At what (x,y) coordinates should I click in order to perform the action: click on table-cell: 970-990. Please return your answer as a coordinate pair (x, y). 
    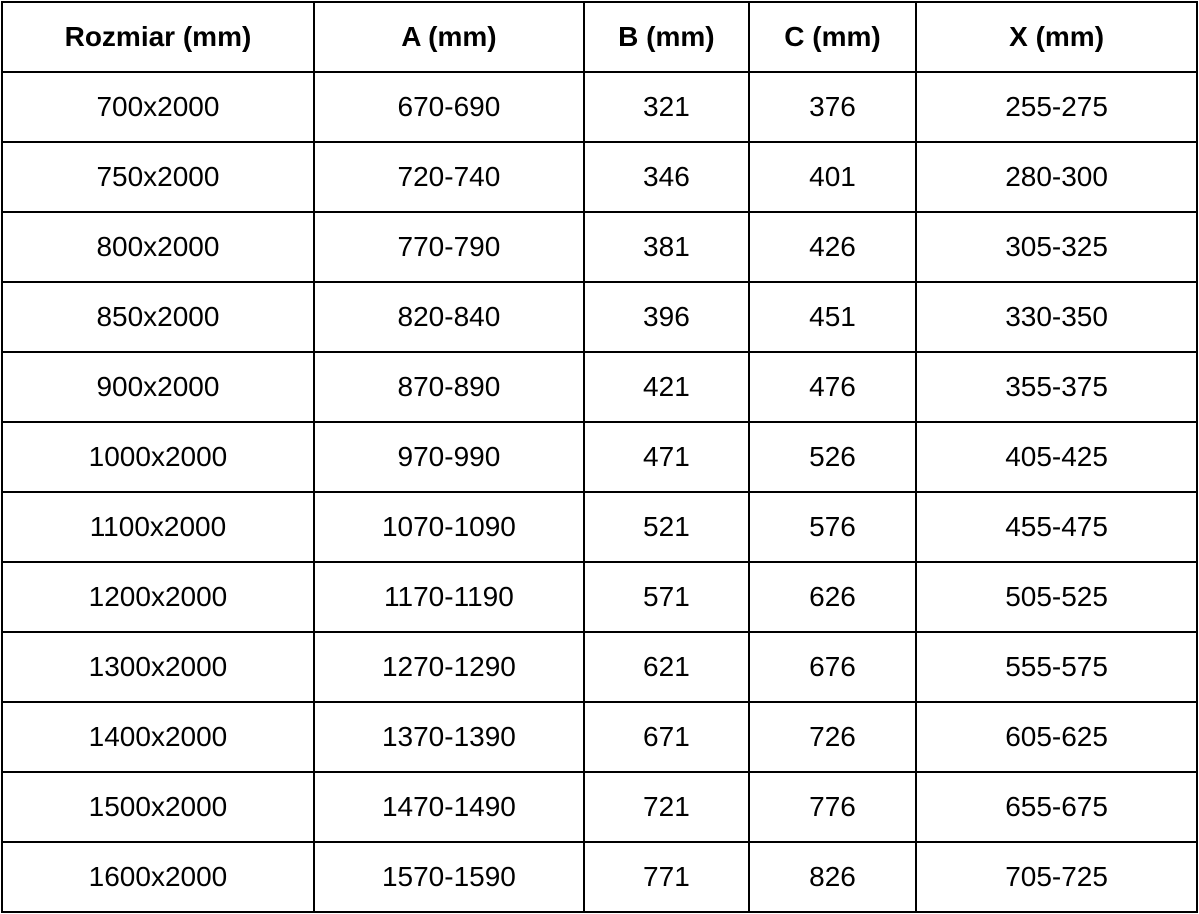
    Looking at the image, I should click on (448, 457).